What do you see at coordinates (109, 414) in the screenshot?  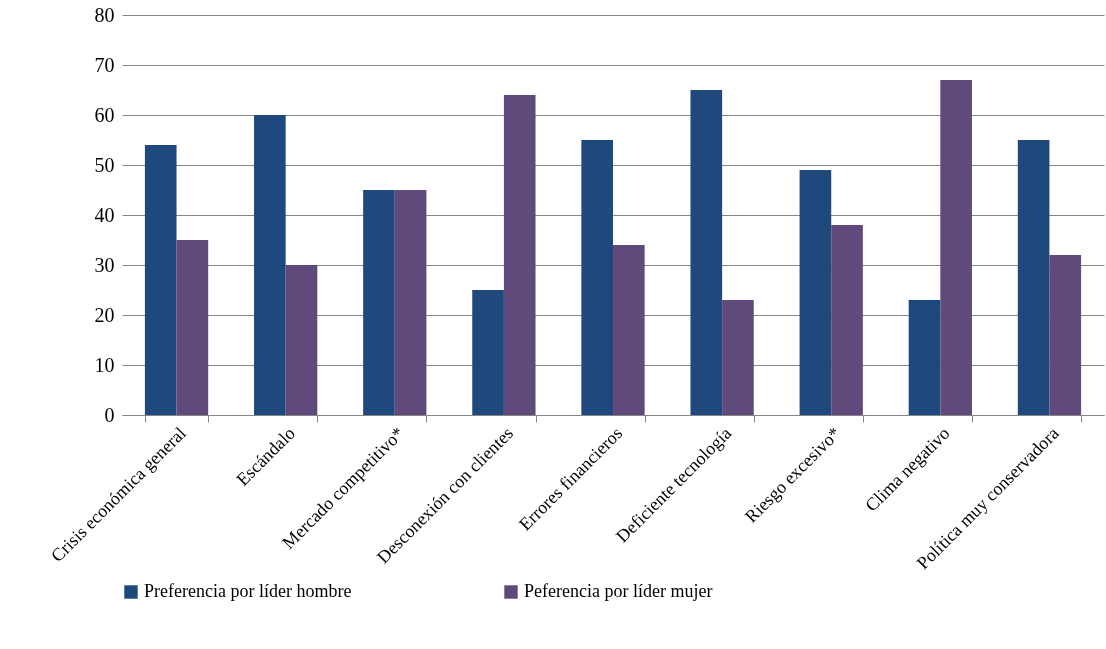 I see `y-tick-label: 0` at bounding box center [109, 414].